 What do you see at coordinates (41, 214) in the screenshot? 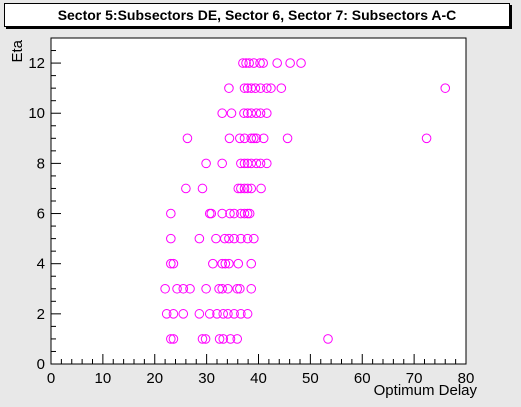
I see `y-tick-label: 6` at bounding box center [41, 214].